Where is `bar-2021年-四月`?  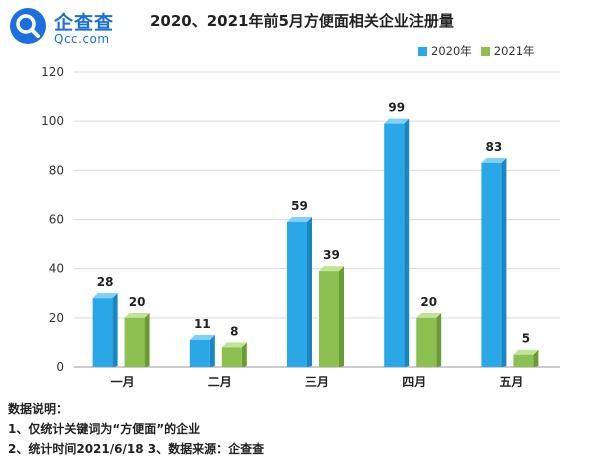
bar-2021年-四月 is located at coordinates (426, 342).